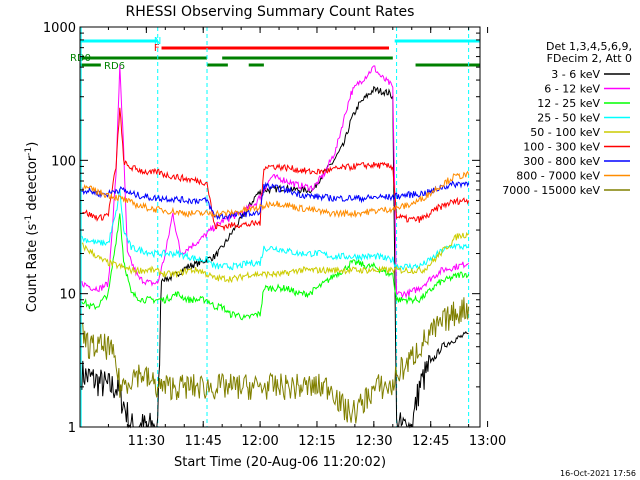  What do you see at coordinates (487, 441) in the screenshot?
I see `x-tick-label: 13:00` at bounding box center [487, 441].